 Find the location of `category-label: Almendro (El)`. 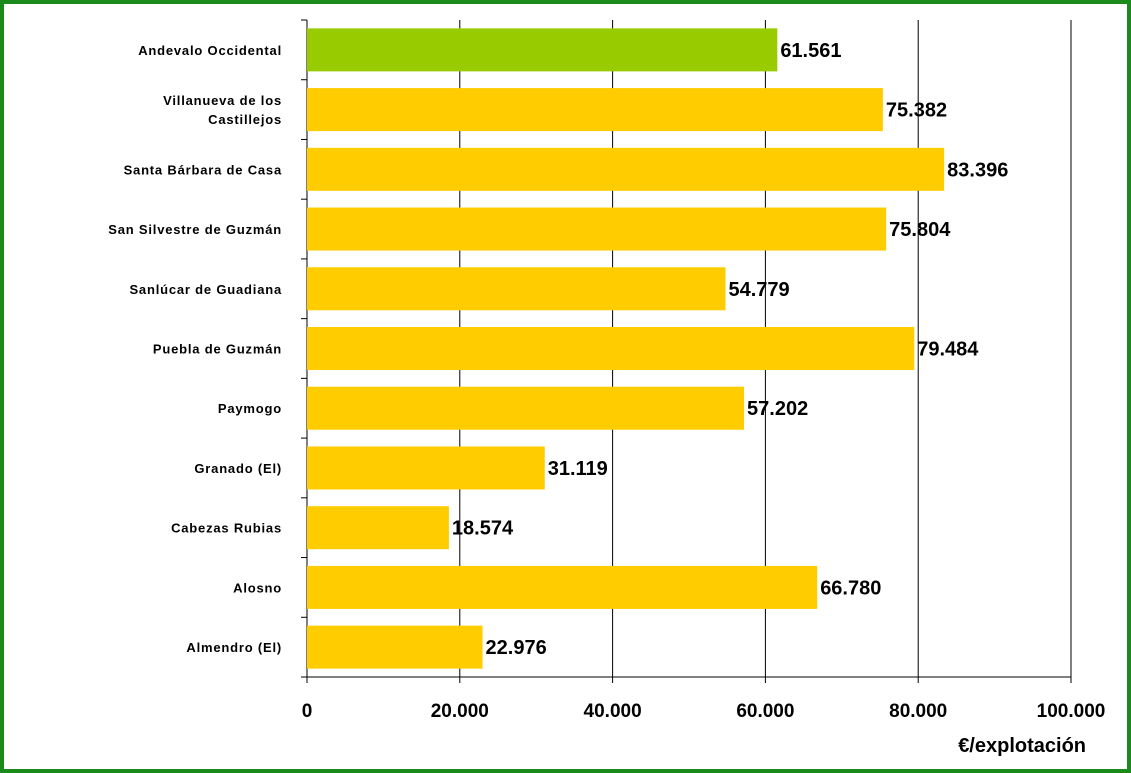

category-label: Almendro (El) is located at coordinates (234, 647).